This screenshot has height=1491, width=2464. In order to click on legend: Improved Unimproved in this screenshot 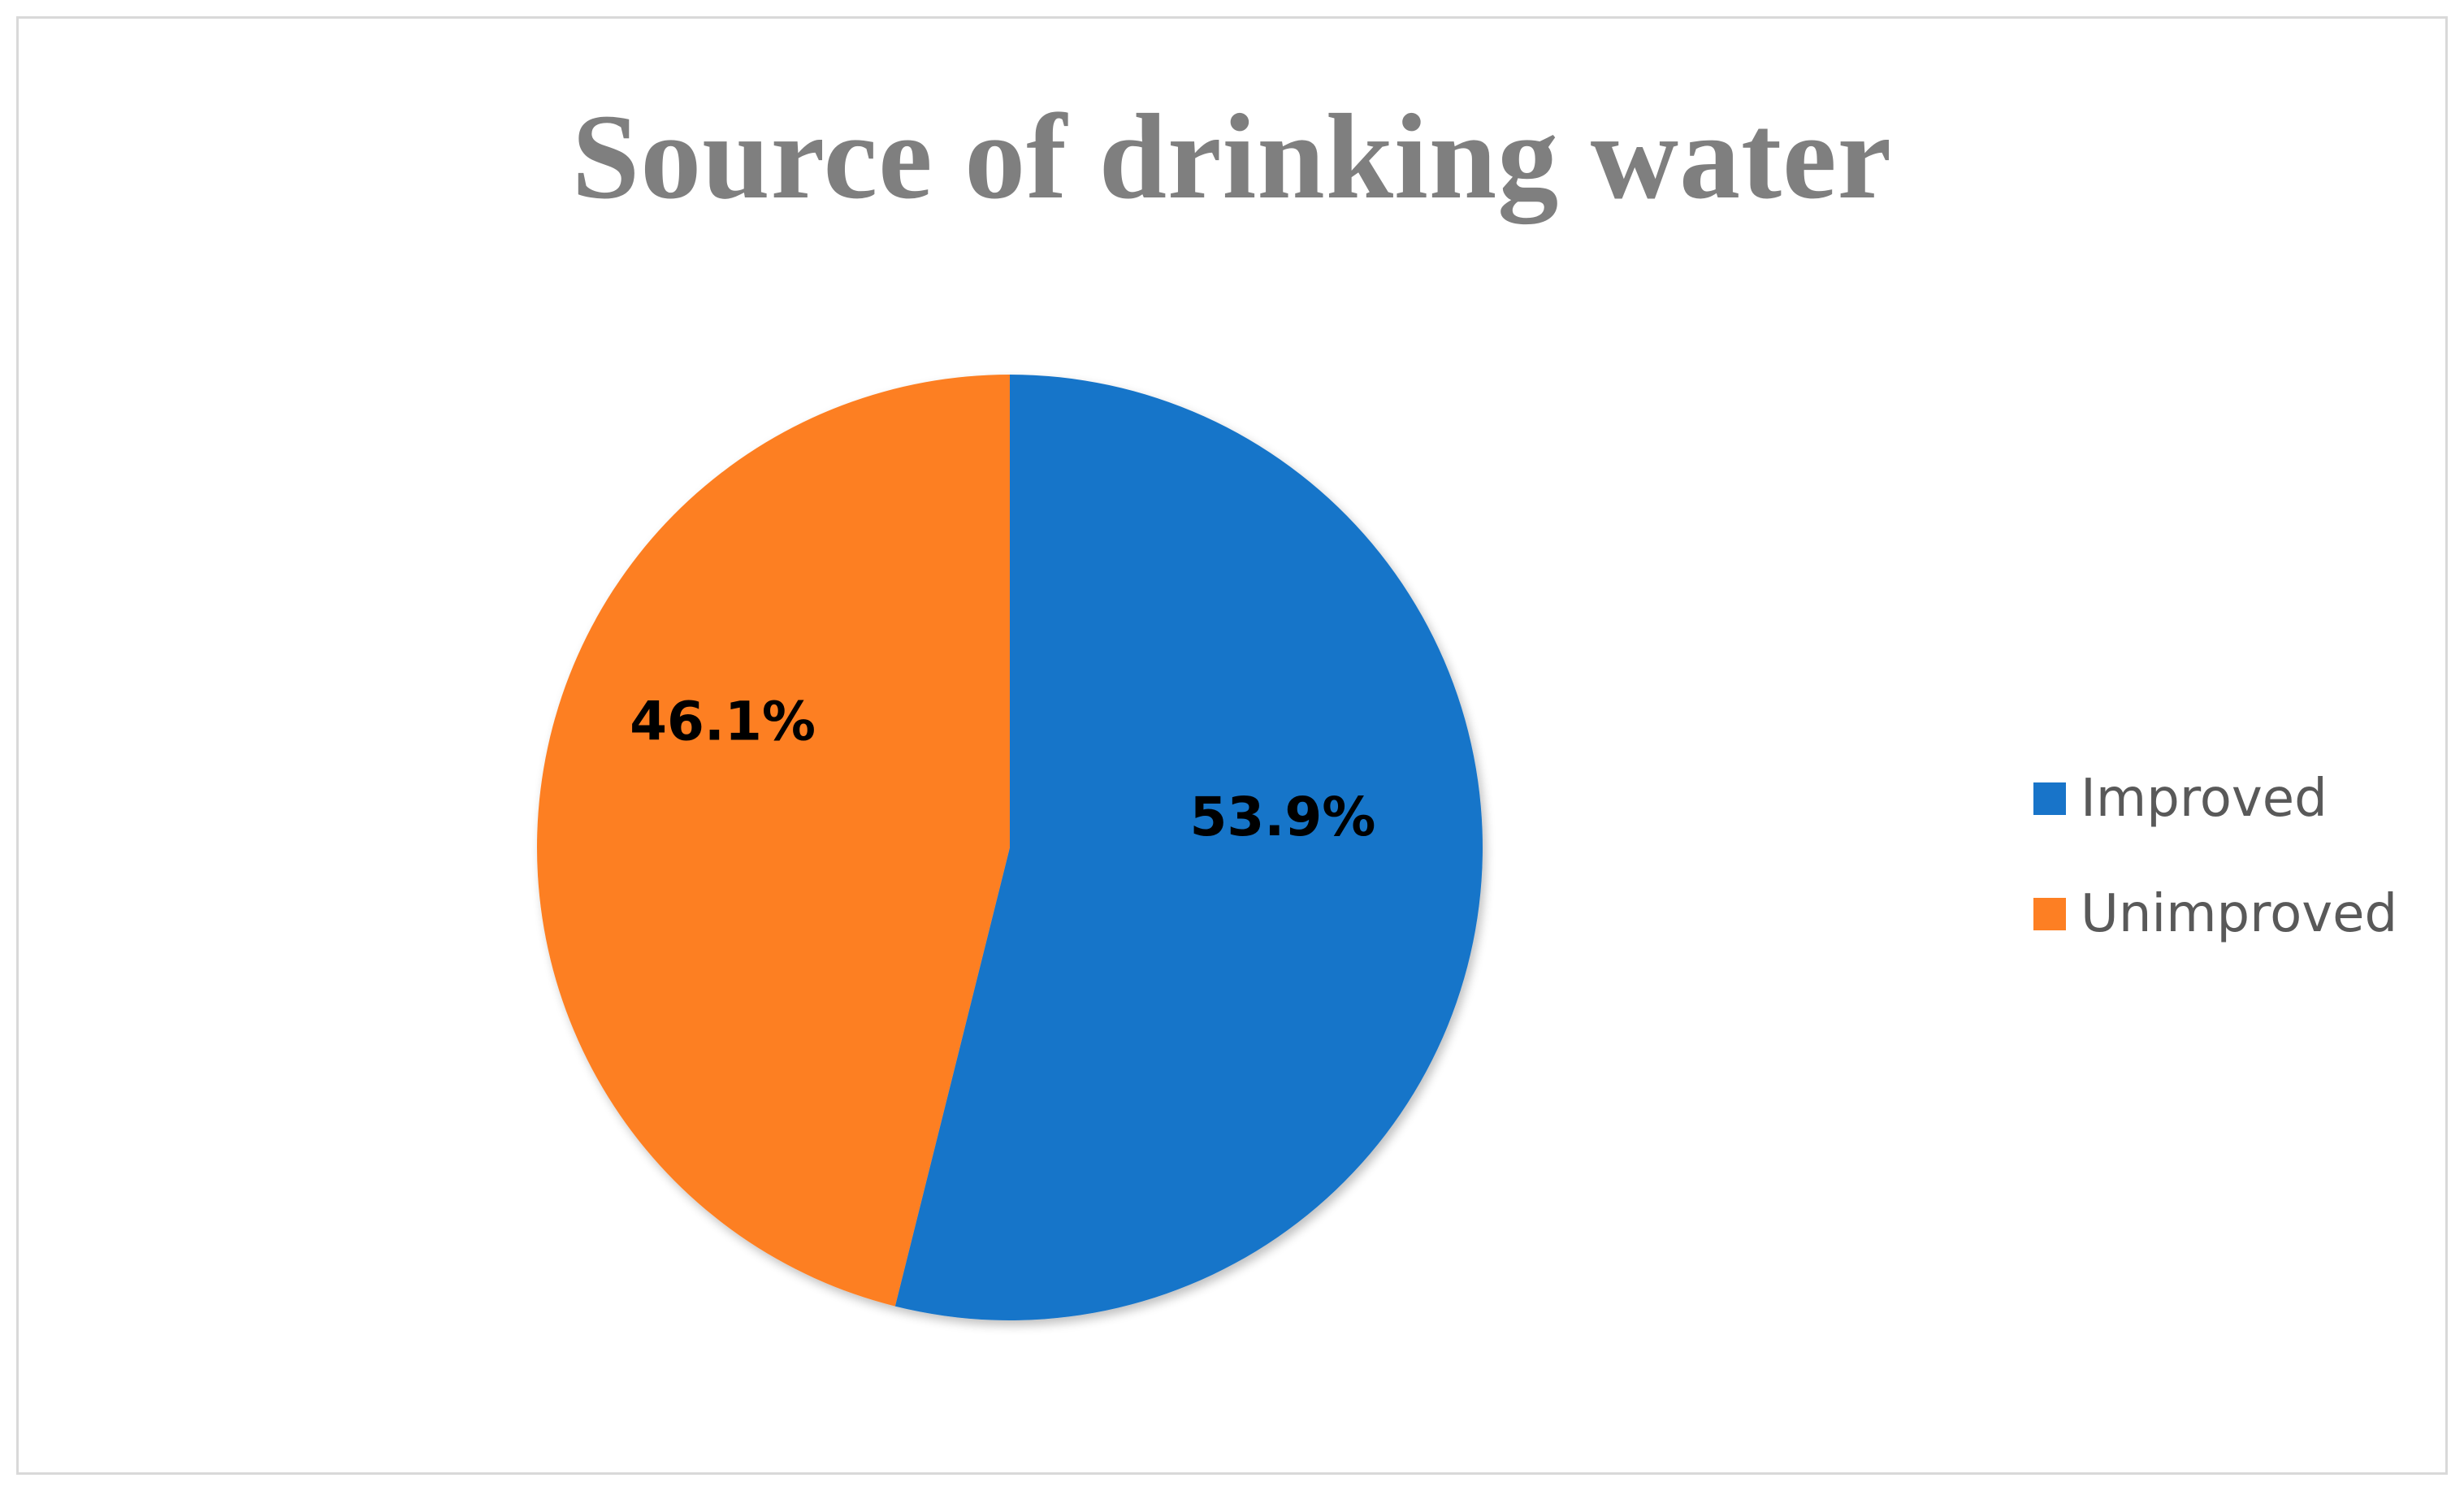, I will do `click(2215, 881)`.